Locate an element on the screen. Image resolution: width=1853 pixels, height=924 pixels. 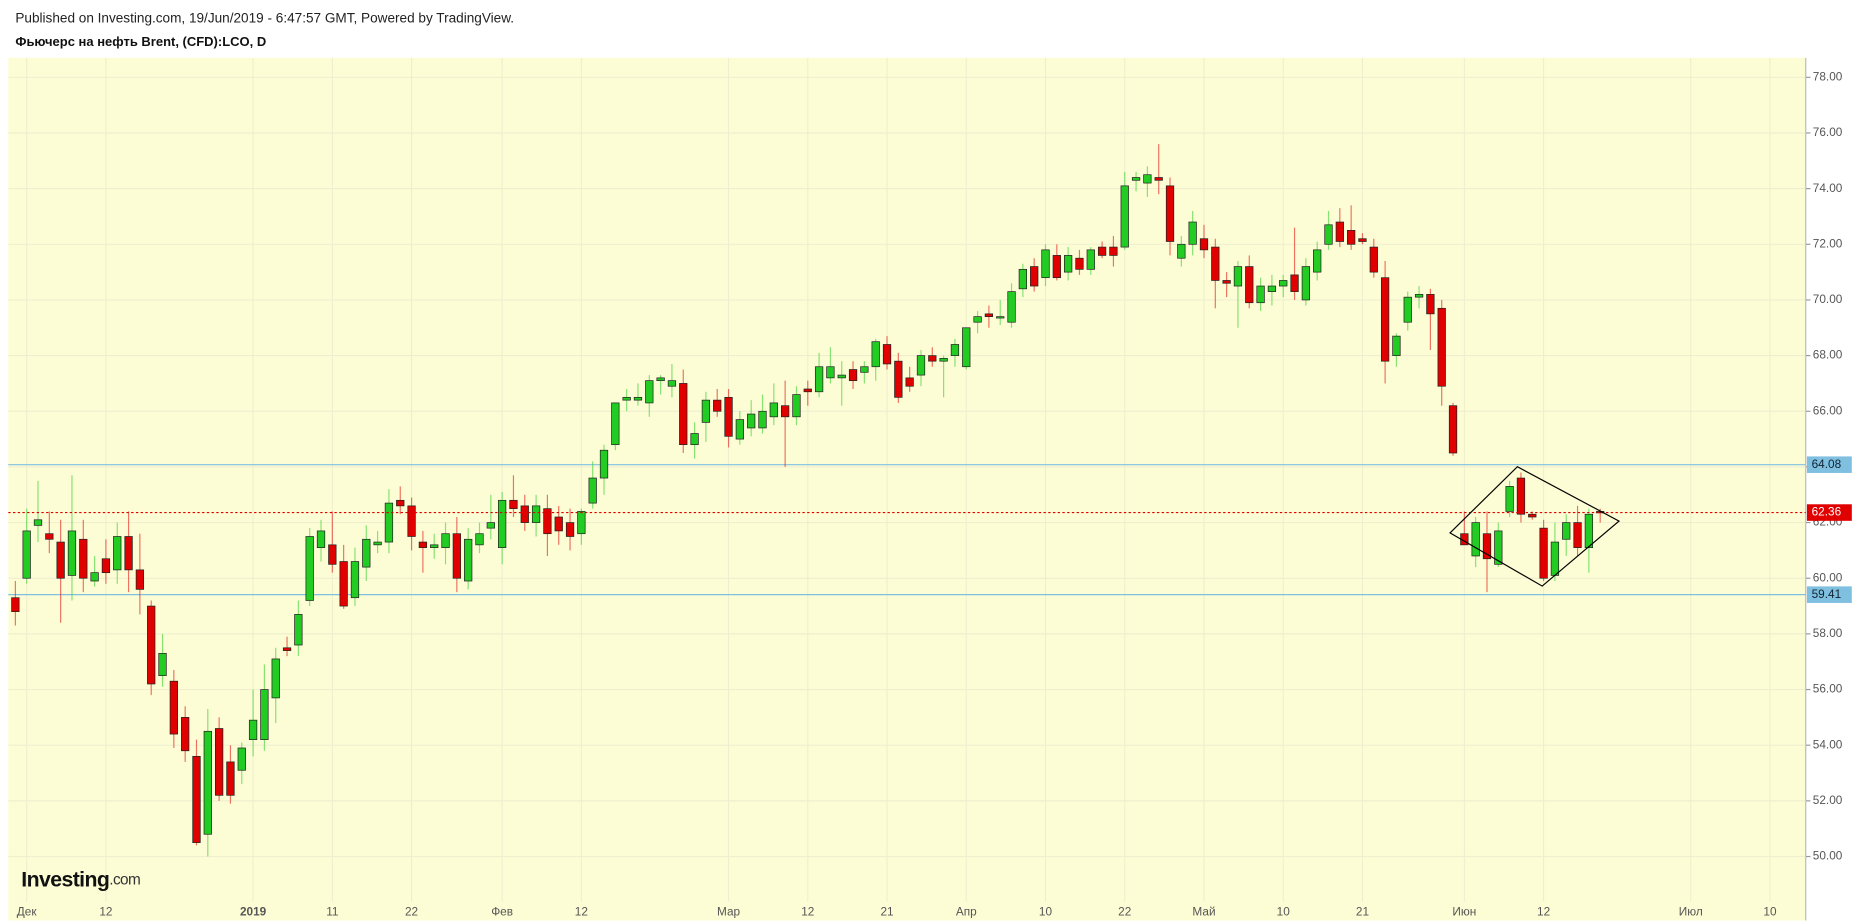
y-tick-label: 58.00 is located at coordinates (1828, 633).